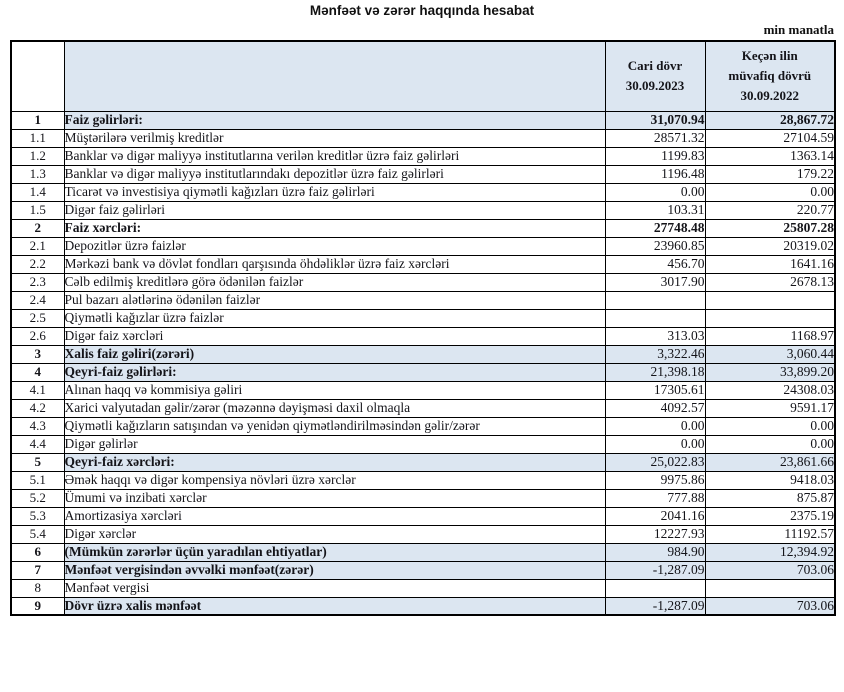 The width and height of the screenshot is (844, 692). Describe the element at coordinates (37, 76) in the screenshot. I see `header-corner-cell` at that location.